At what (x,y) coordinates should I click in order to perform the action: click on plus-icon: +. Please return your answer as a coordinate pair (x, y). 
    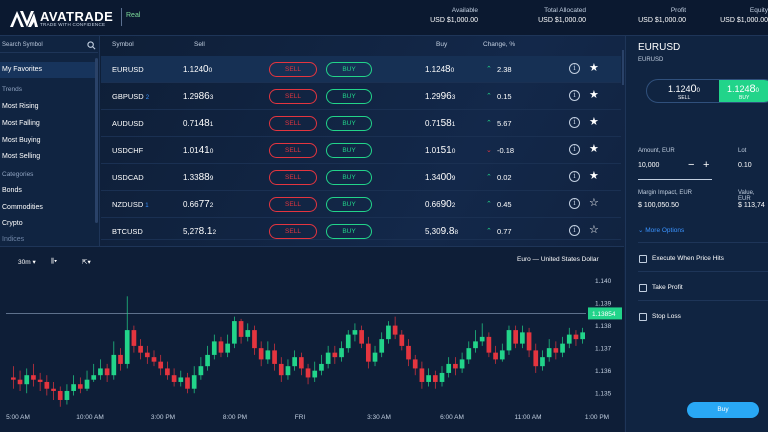
    Looking at the image, I should click on (706, 165).